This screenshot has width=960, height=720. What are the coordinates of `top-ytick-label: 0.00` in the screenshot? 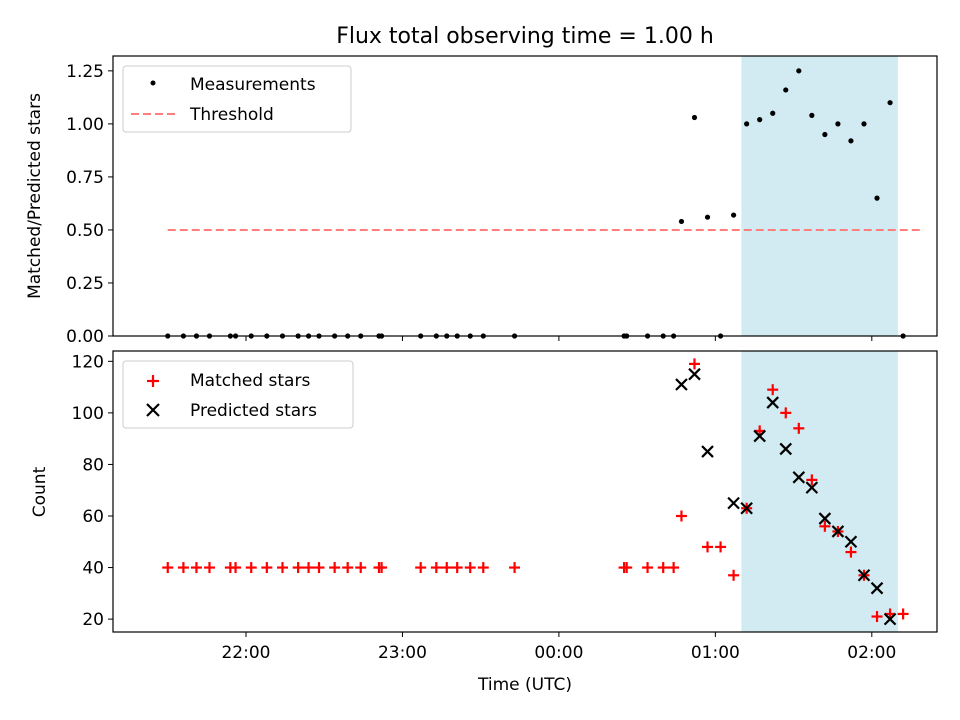 It's located at (85, 337).